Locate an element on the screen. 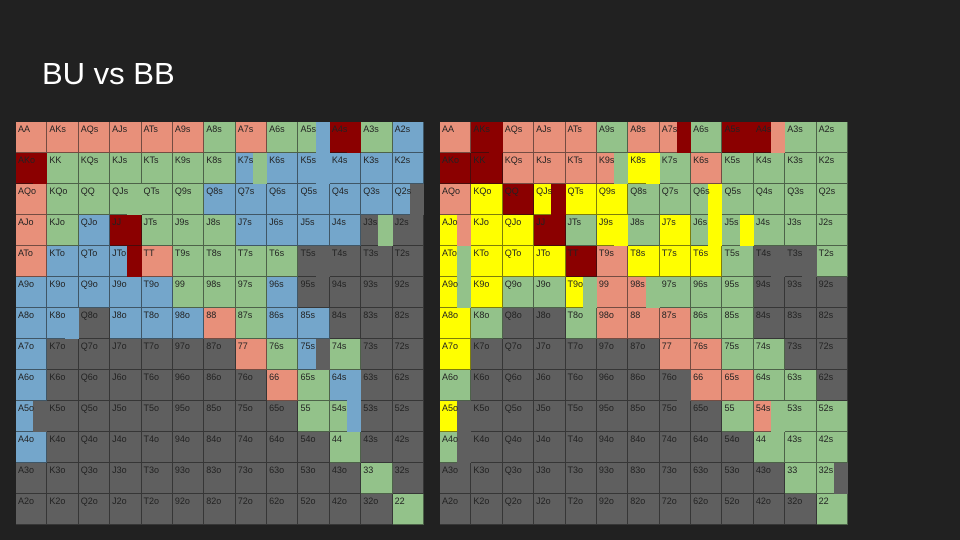 This screenshot has width=960, height=540. hand-cell-label: A4o is located at coordinates (450, 439).